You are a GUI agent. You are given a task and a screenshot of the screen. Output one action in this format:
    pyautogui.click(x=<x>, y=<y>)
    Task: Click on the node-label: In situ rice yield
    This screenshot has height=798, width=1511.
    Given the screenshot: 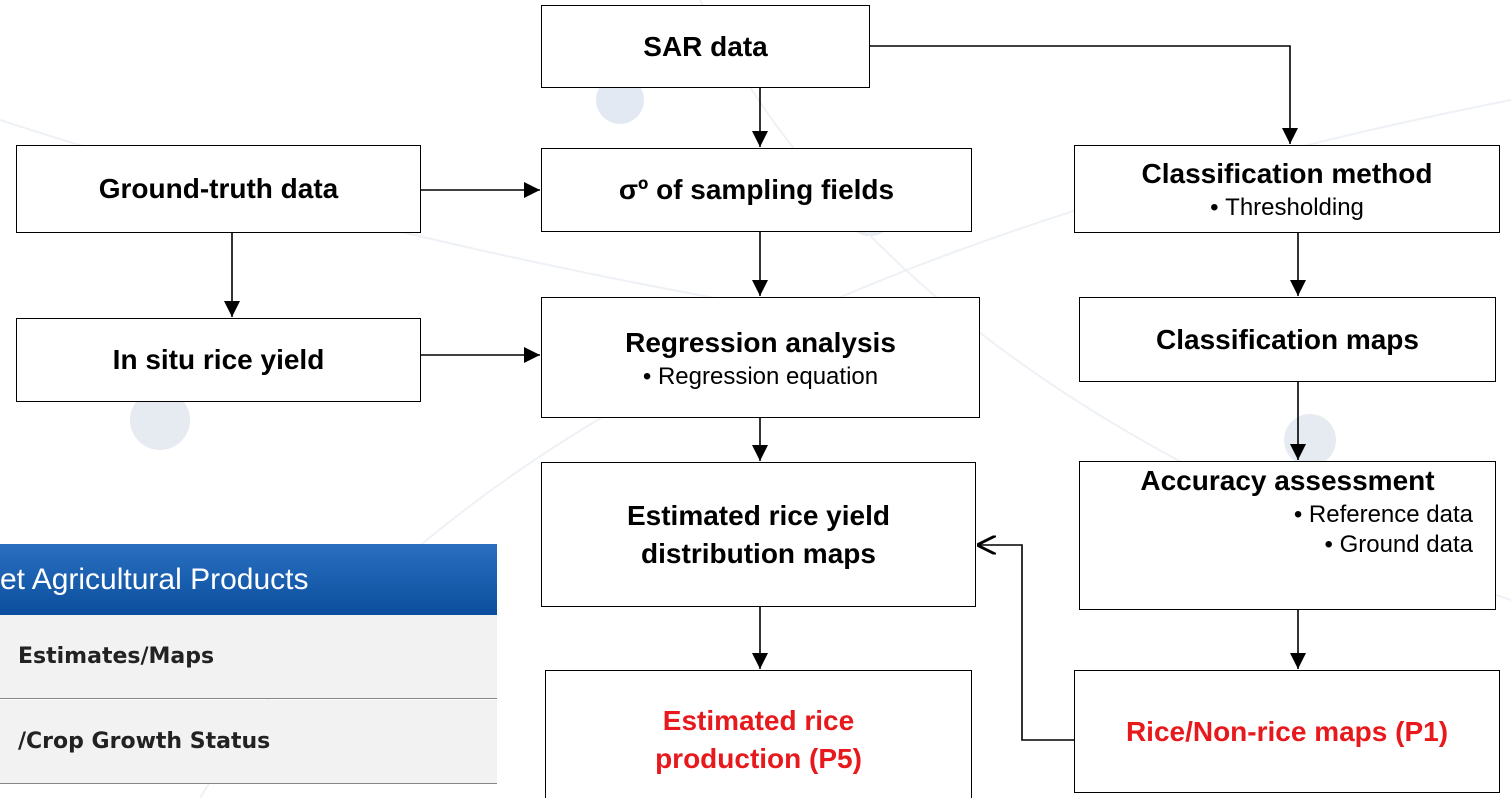 What is the action you would take?
    pyautogui.click(x=218, y=359)
    